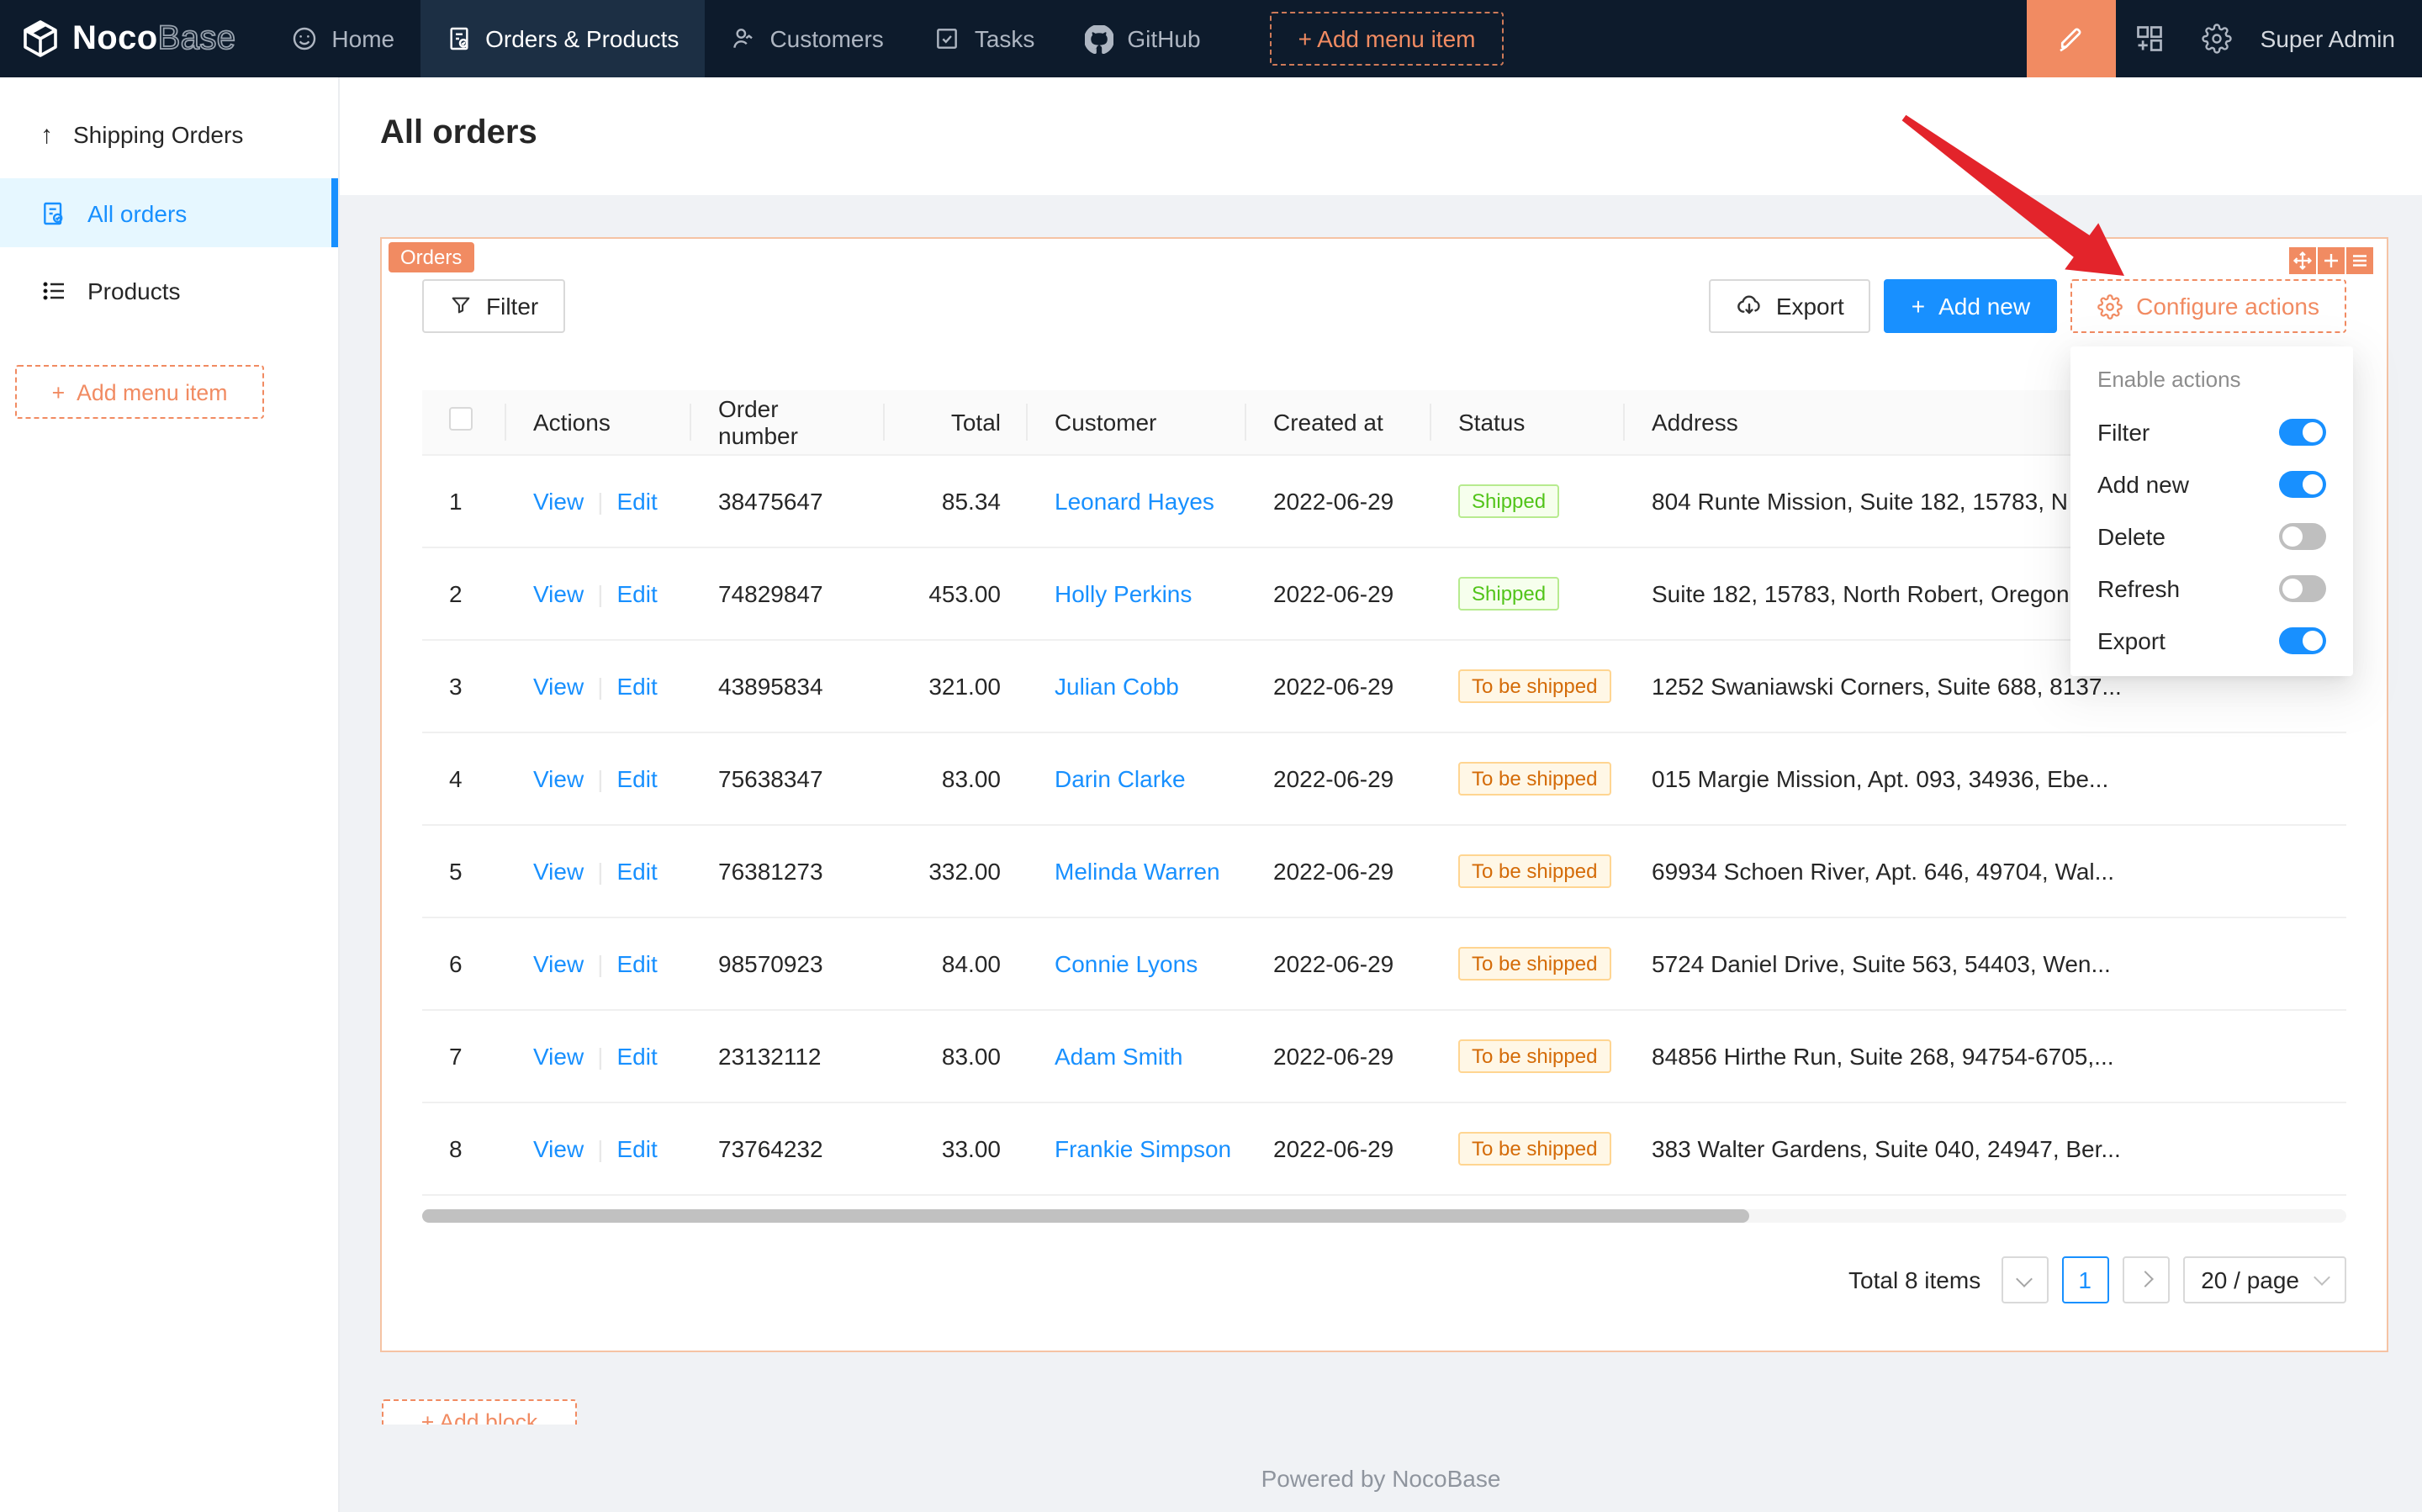 The width and height of the screenshot is (2422, 1512). I want to click on nav-item-tasks: Tasks, so click(984, 38).